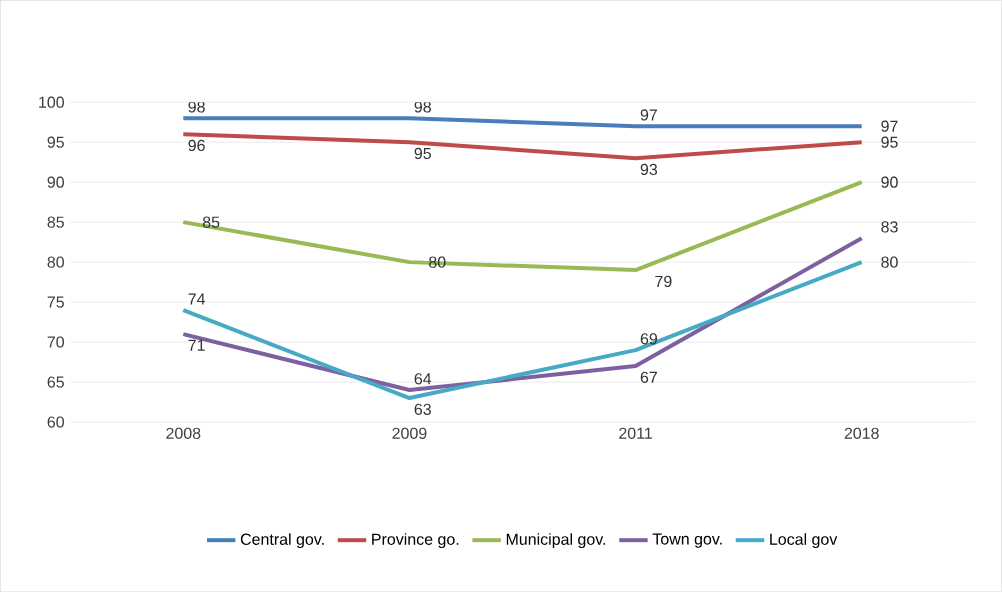 This screenshot has height=592, width=1002. I want to click on legend-label: Municipal gov., so click(556, 540).